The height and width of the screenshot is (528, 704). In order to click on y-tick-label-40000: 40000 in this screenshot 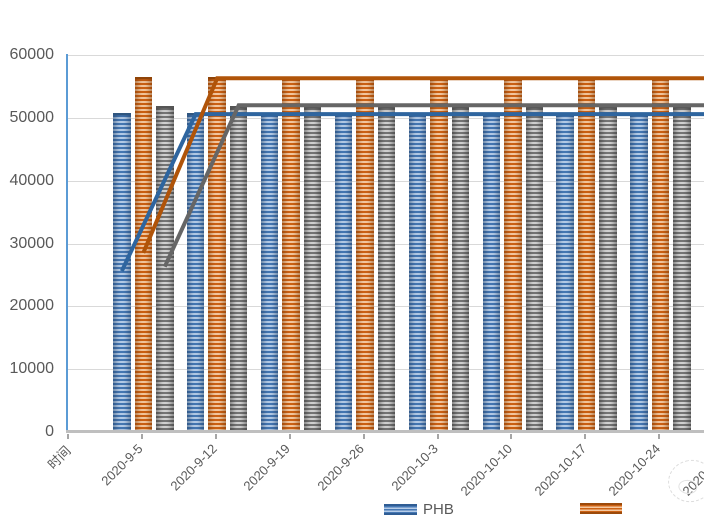, I will do `click(32, 180)`.